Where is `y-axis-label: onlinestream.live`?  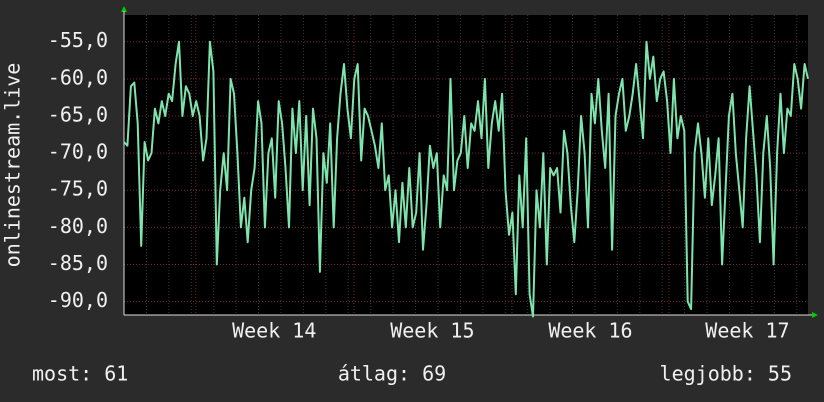
y-axis-label: onlinestream.live is located at coordinates (13, 165).